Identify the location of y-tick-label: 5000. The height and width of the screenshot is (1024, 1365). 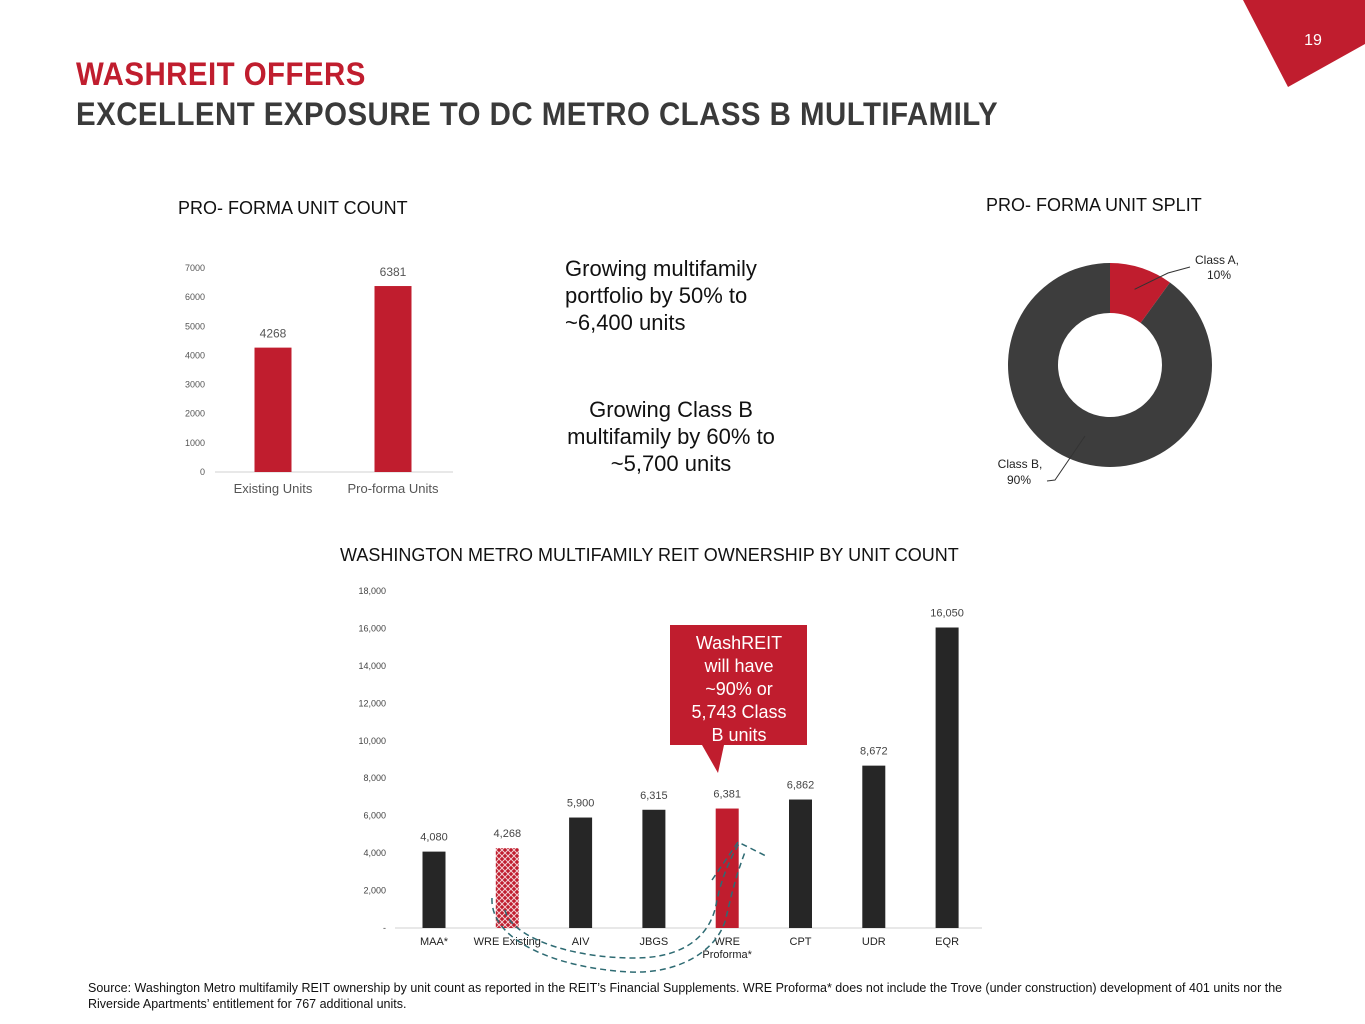
(195, 326).